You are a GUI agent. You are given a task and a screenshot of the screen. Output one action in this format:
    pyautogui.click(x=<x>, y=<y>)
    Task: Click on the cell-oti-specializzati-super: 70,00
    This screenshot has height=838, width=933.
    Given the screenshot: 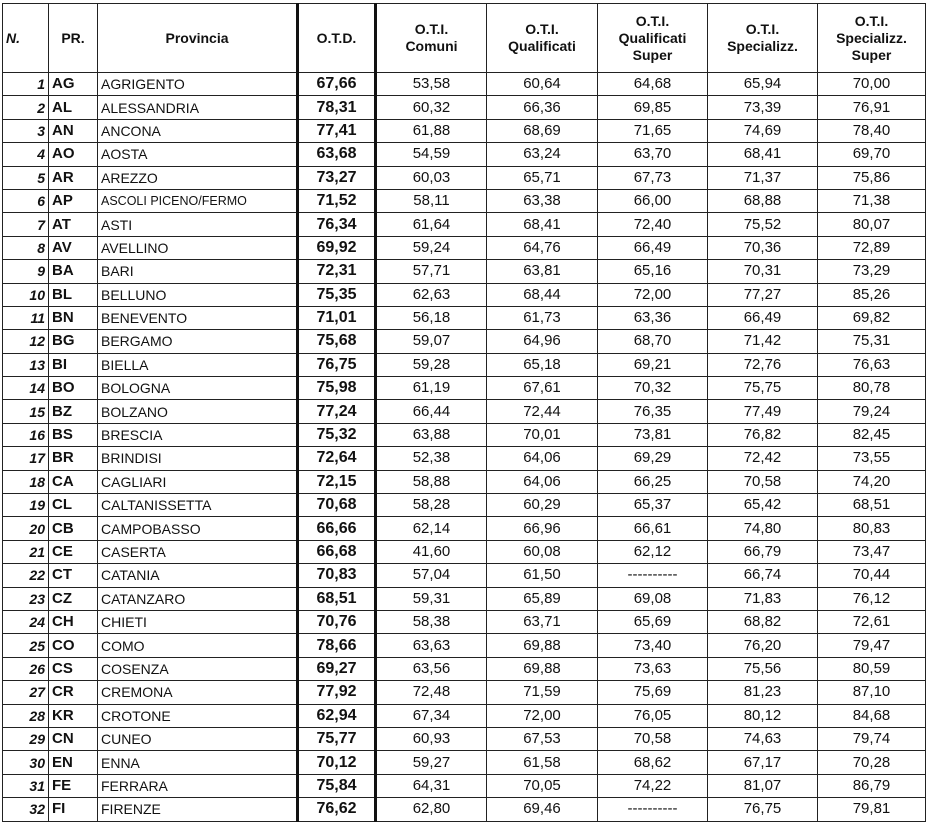 What is the action you would take?
    pyautogui.click(x=871, y=84)
    